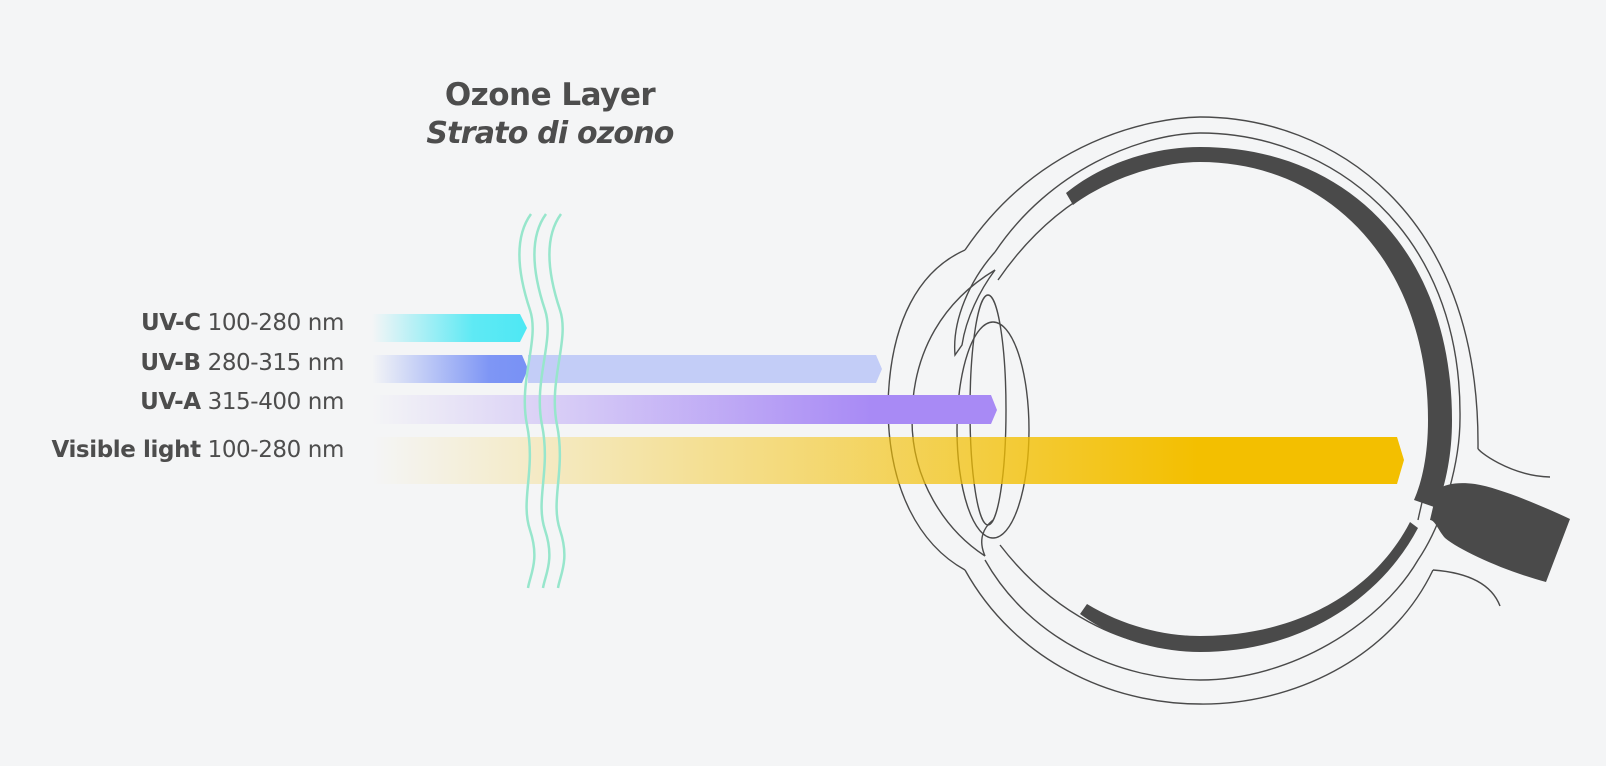 The width and height of the screenshot is (1606, 766). I want to click on title-main: Ozone Layer, so click(550, 95).